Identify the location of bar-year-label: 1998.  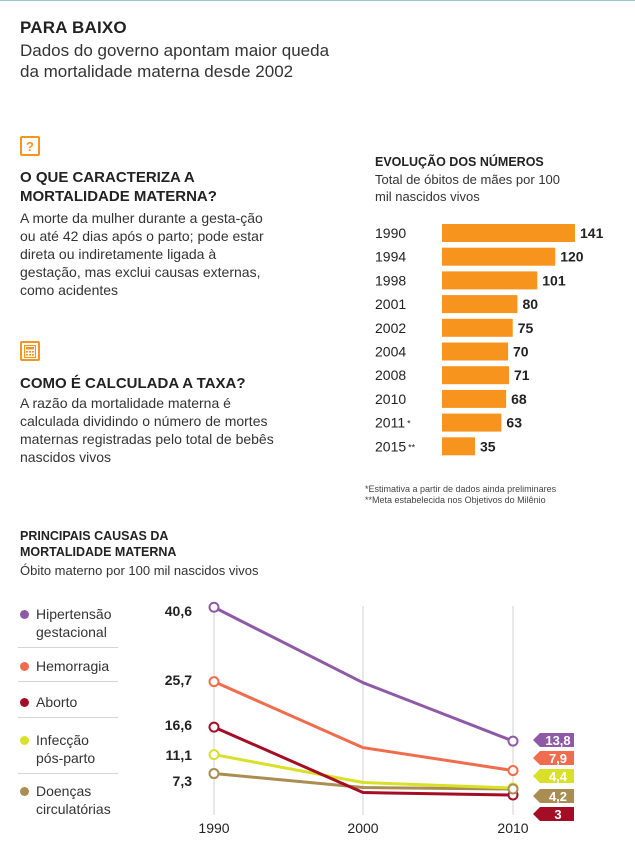
(390, 280).